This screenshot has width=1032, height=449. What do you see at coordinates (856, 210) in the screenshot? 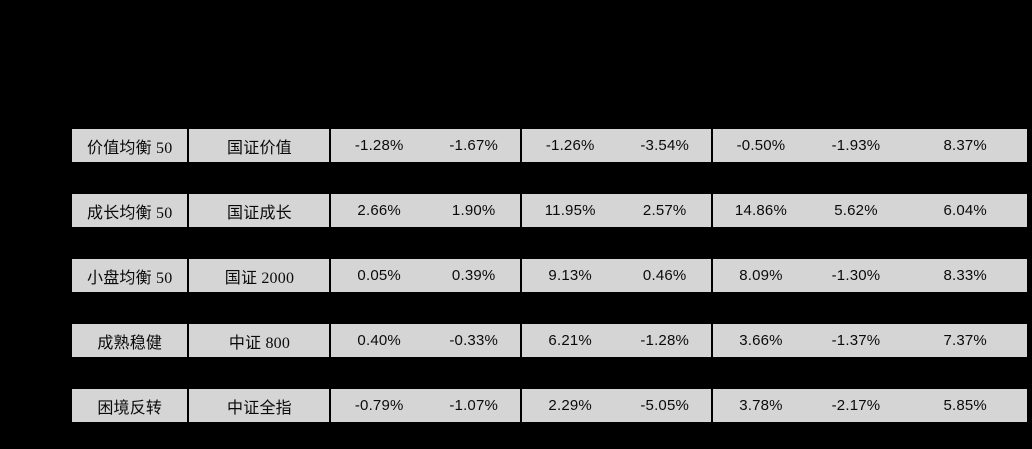
I see `value-cell: 5.62%` at bounding box center [856, 210].